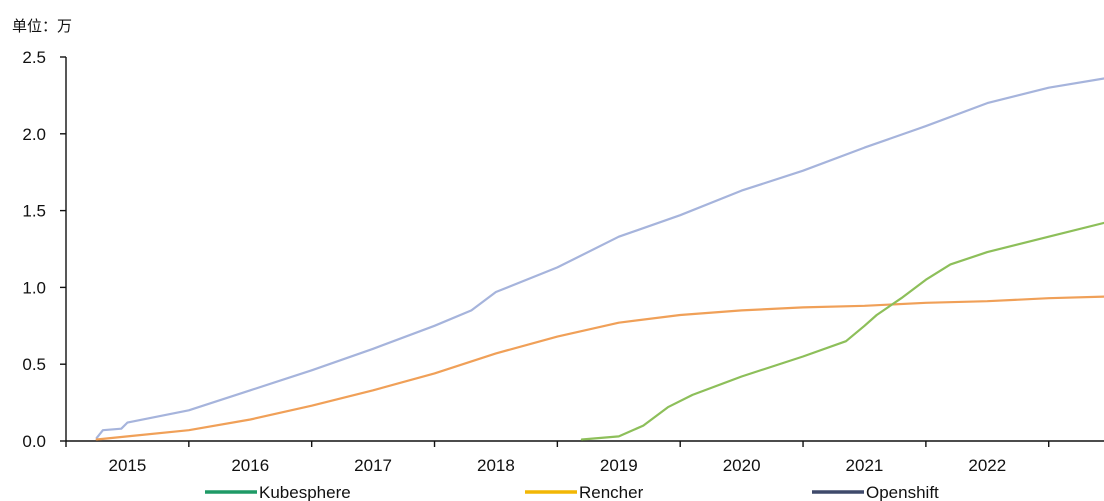 This screenshot has height=501, width=1104. What do you see at coordinates (902, 492) in the screenshot?
I see `legend-label: Openshift` at bounding box center [902, 492].